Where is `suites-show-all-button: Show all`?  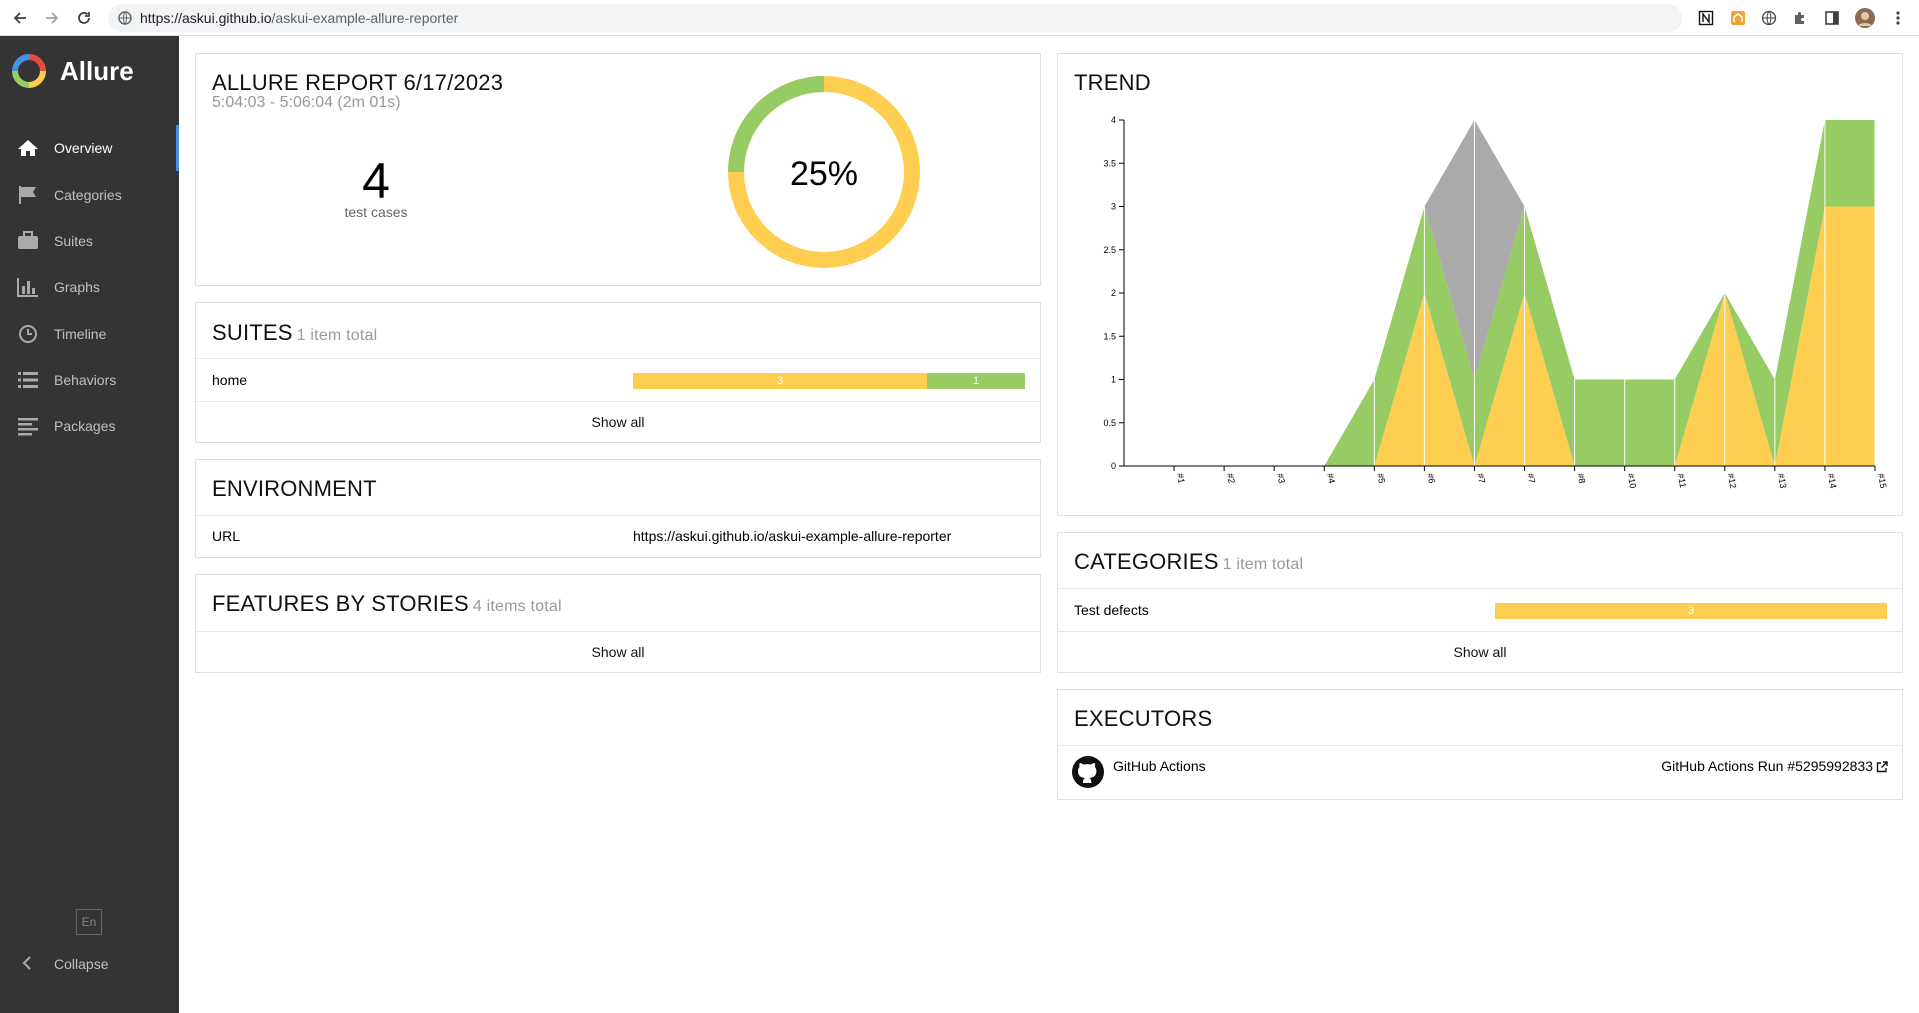
suites-show-all-button: Show all is located at coordinates (618, 422).